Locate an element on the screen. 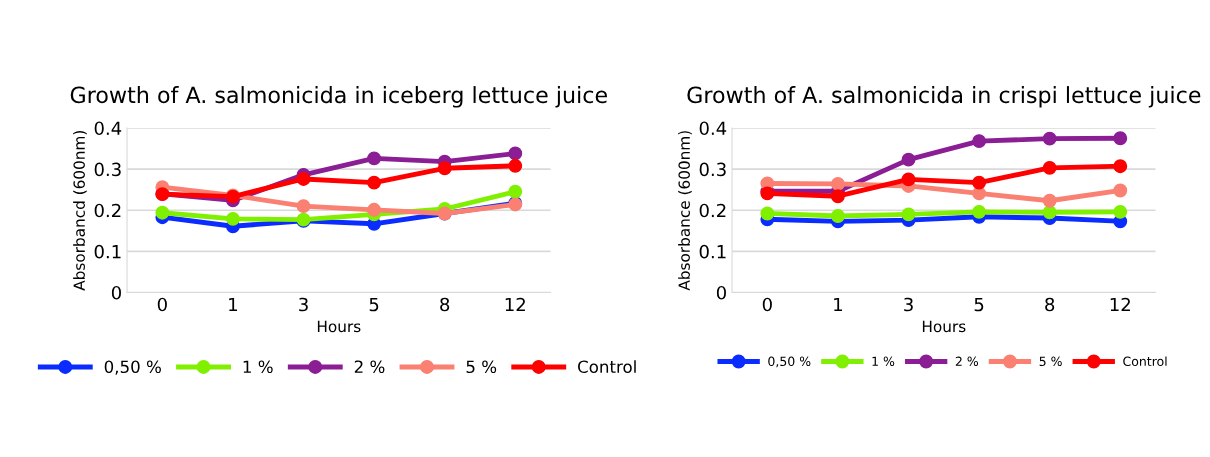  chart-title: Growth of A. salmonicida in iceberg lettuce juice is located at coordinates (338, 97).